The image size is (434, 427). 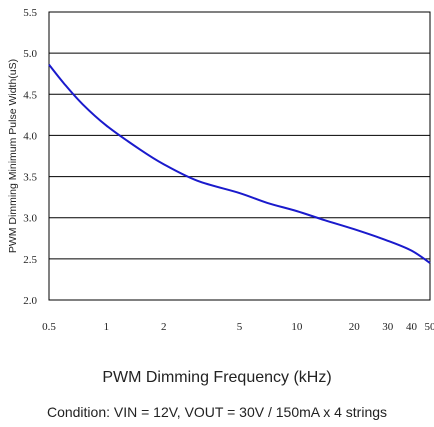 What do you see at coordinates (217, 377) in the screenshot?
I see `x-axis-label: PWM Dimming Frequency (kHz)` at bounding box center [217, 377].